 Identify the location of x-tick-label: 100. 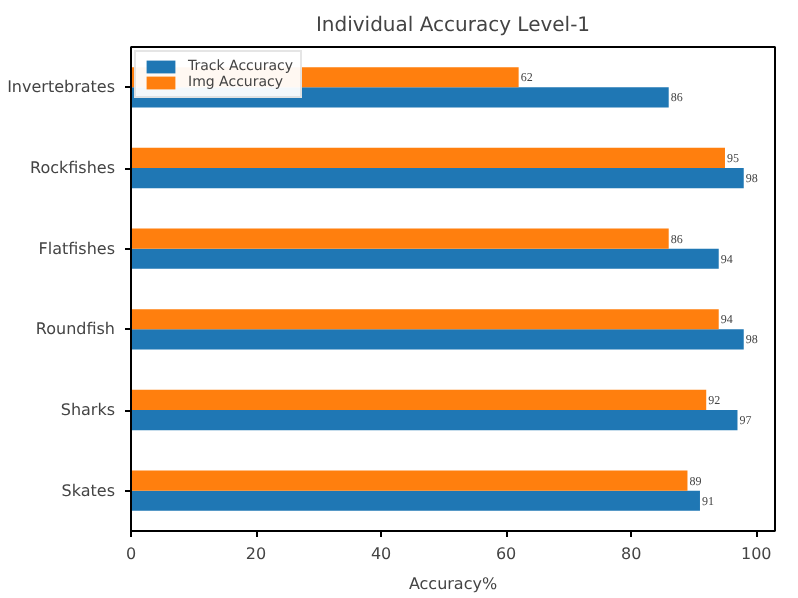
(756, 554).